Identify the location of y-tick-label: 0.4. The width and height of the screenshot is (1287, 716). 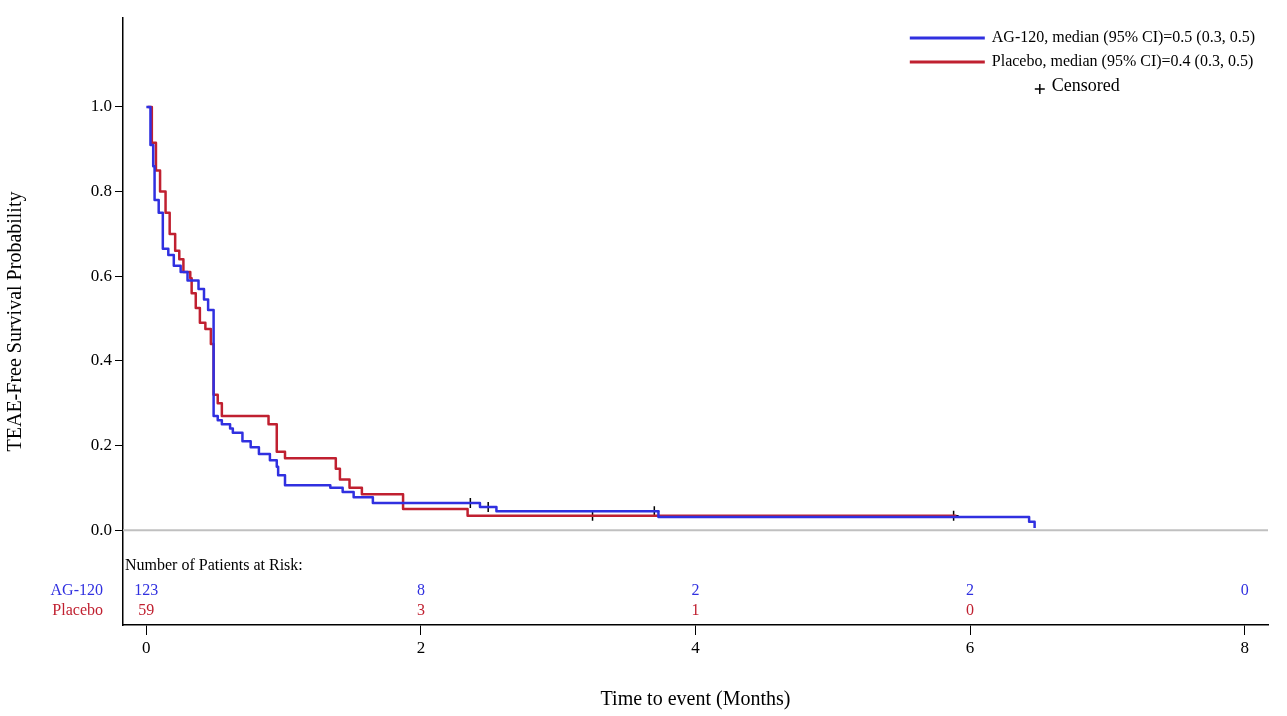
(101, 360).